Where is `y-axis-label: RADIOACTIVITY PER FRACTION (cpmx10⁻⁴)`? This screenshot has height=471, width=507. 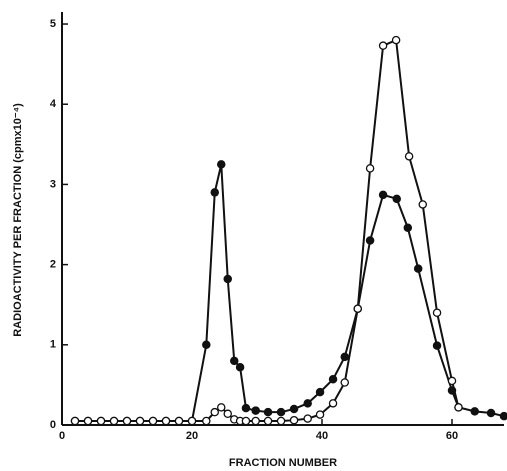 y-axis-label: RADIOACTIVITY PER FRACTION (cpmx10⁻⁴) is located at coordinates (18, 220).